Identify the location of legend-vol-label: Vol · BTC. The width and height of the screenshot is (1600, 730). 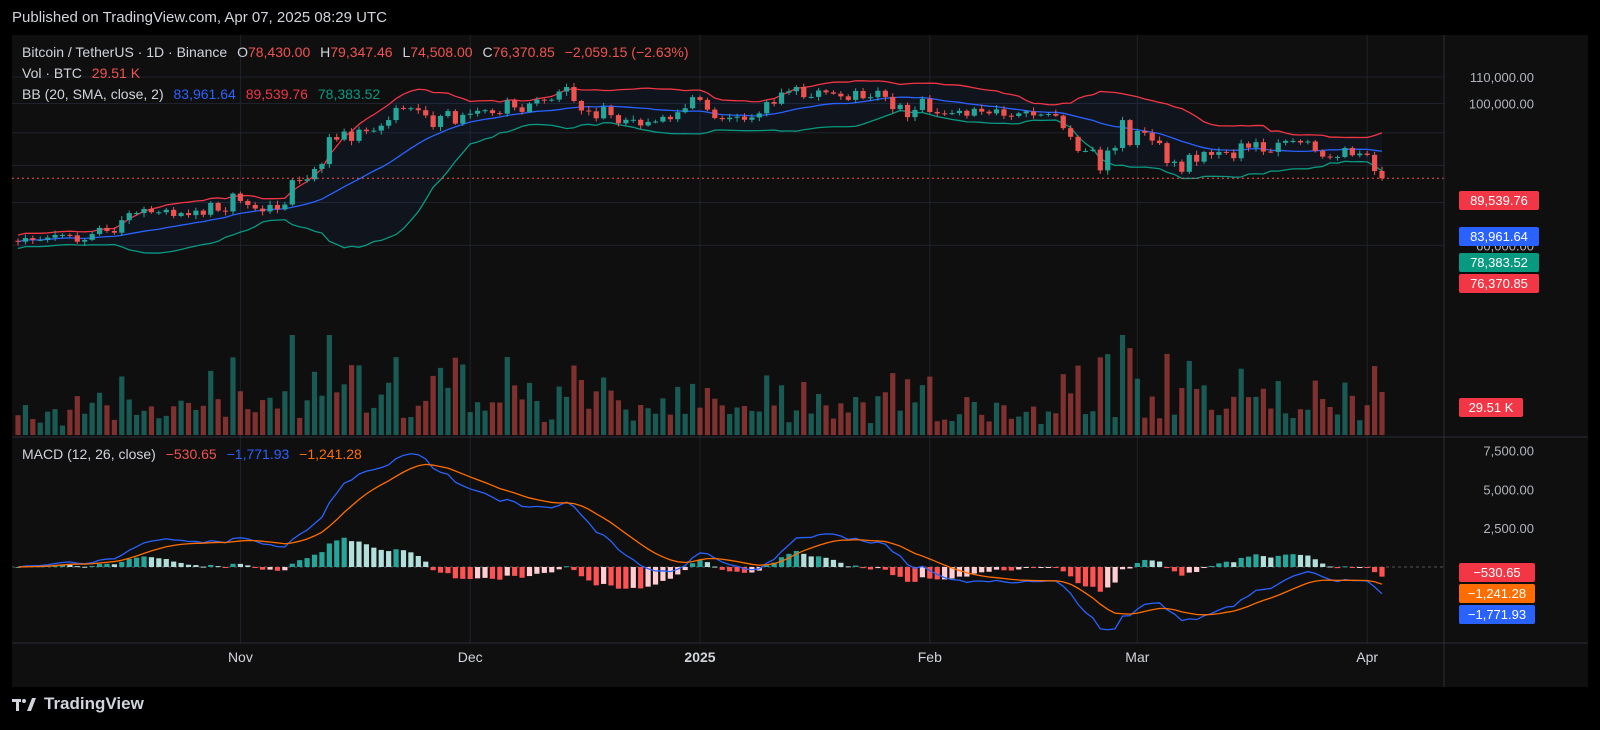
(52, 73).